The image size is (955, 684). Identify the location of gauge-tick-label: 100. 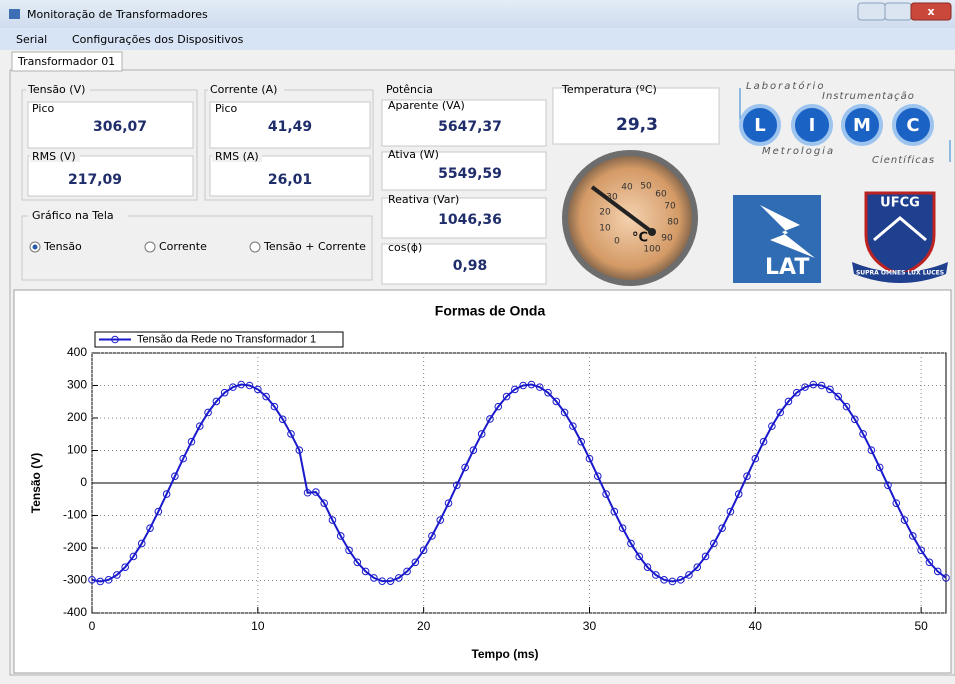
(651, 250).